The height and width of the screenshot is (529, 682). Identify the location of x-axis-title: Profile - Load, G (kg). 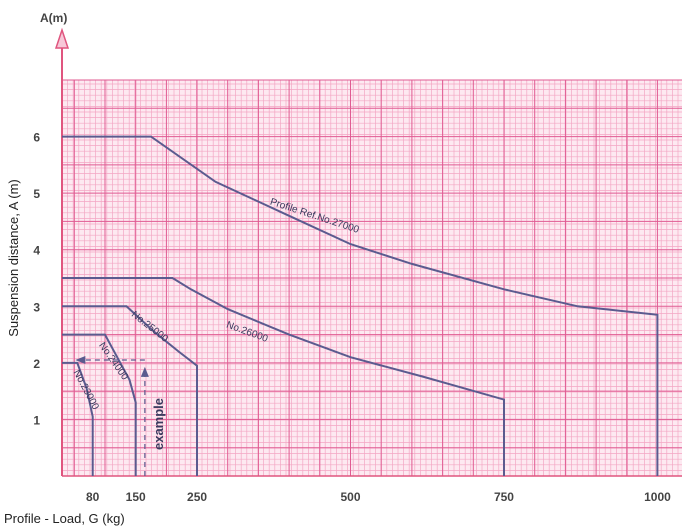
(64, 518).